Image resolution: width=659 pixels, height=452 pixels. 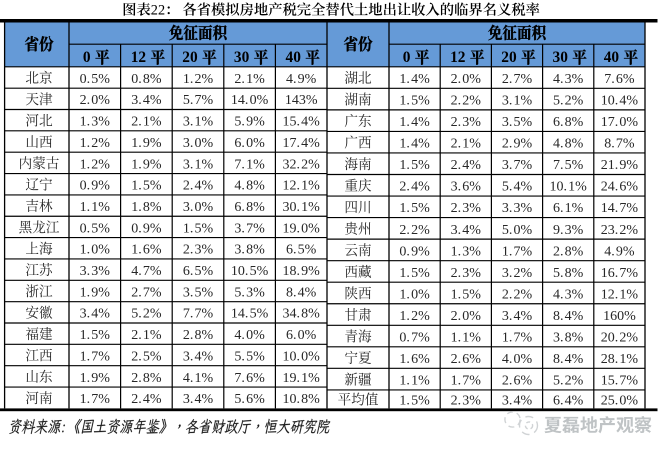 I want to click on svg-text: 28. 1%, so click(x=620, y=359).